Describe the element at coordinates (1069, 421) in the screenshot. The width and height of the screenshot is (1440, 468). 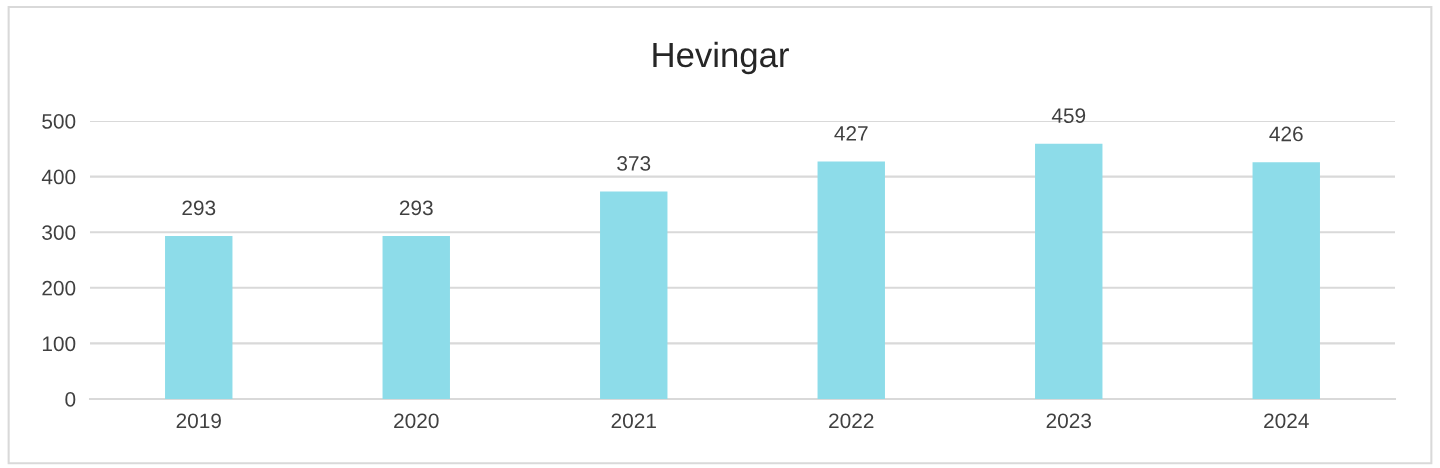
I see `x-tick-label: 2023` at that location.